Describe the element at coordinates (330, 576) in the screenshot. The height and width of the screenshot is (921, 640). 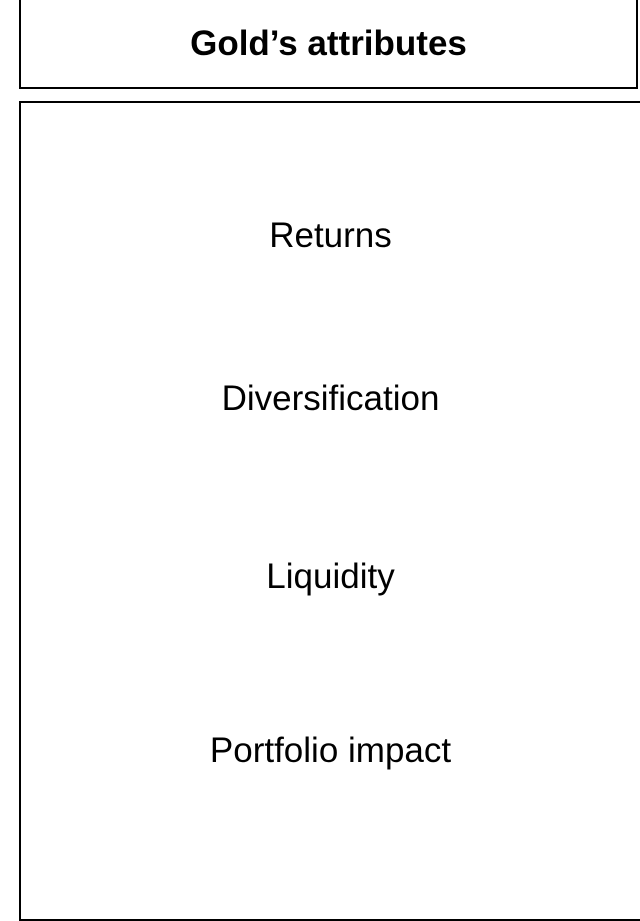
I see `attribute: Liquidity` at that location.